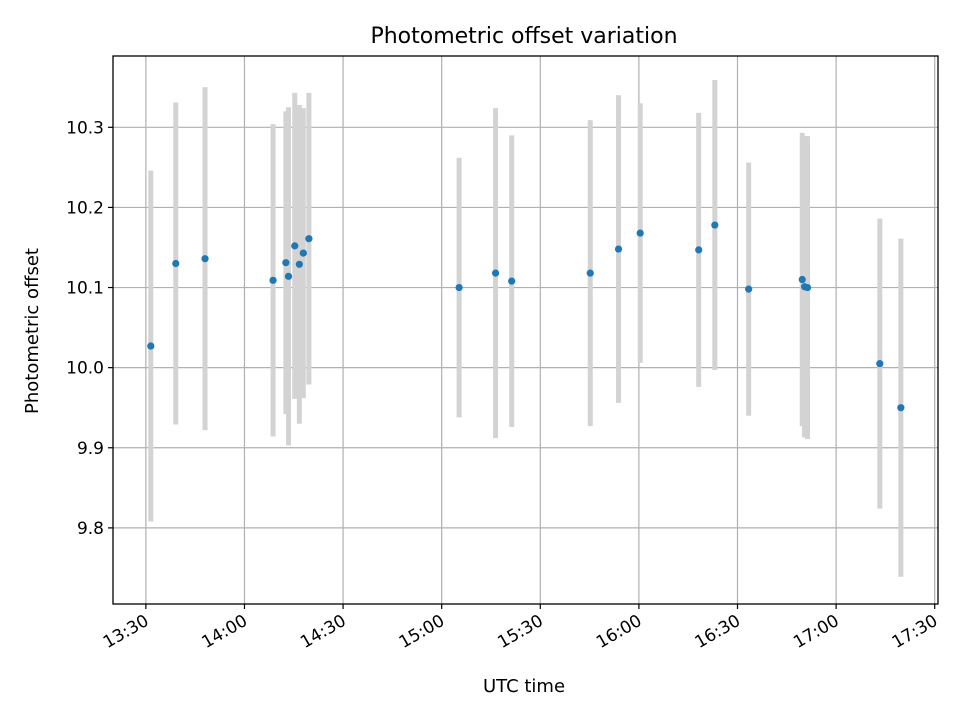  Describe the element at coordinates (32, 331) in the screenshot. I see `y-axis-label: Photometric offset` at that location.